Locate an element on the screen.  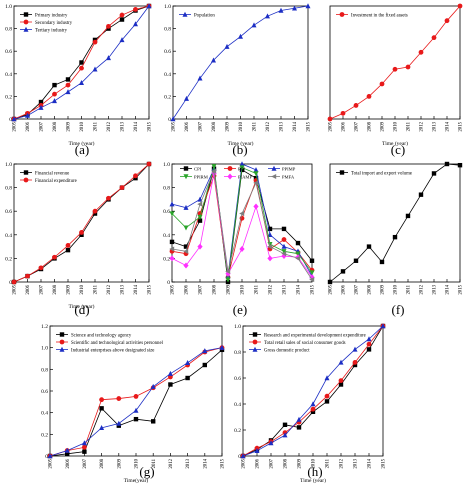
y-tick-label: 0.4 is located at coordinates (167, 75).